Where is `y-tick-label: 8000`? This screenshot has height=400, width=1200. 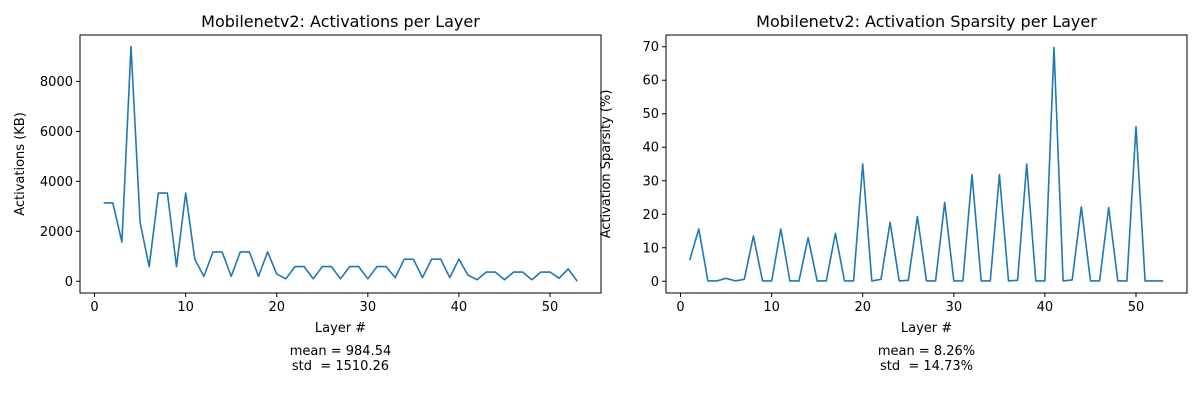 y-tick-label: 8000 is located at coordinates (56, 82).